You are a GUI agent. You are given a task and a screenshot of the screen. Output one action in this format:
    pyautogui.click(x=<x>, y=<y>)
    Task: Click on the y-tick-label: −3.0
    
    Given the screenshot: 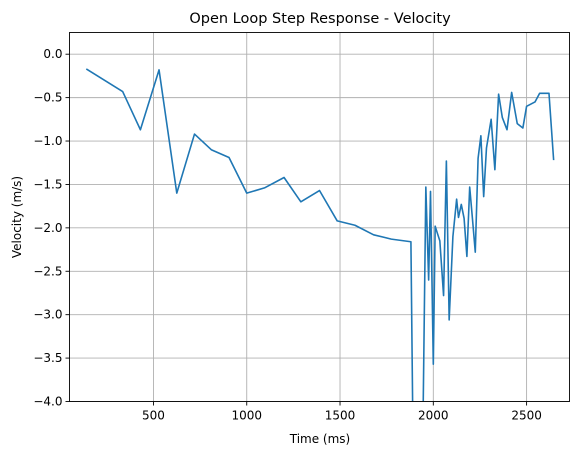 What is the action you would take?
    pyautogui.click(x=47, y=315)
    